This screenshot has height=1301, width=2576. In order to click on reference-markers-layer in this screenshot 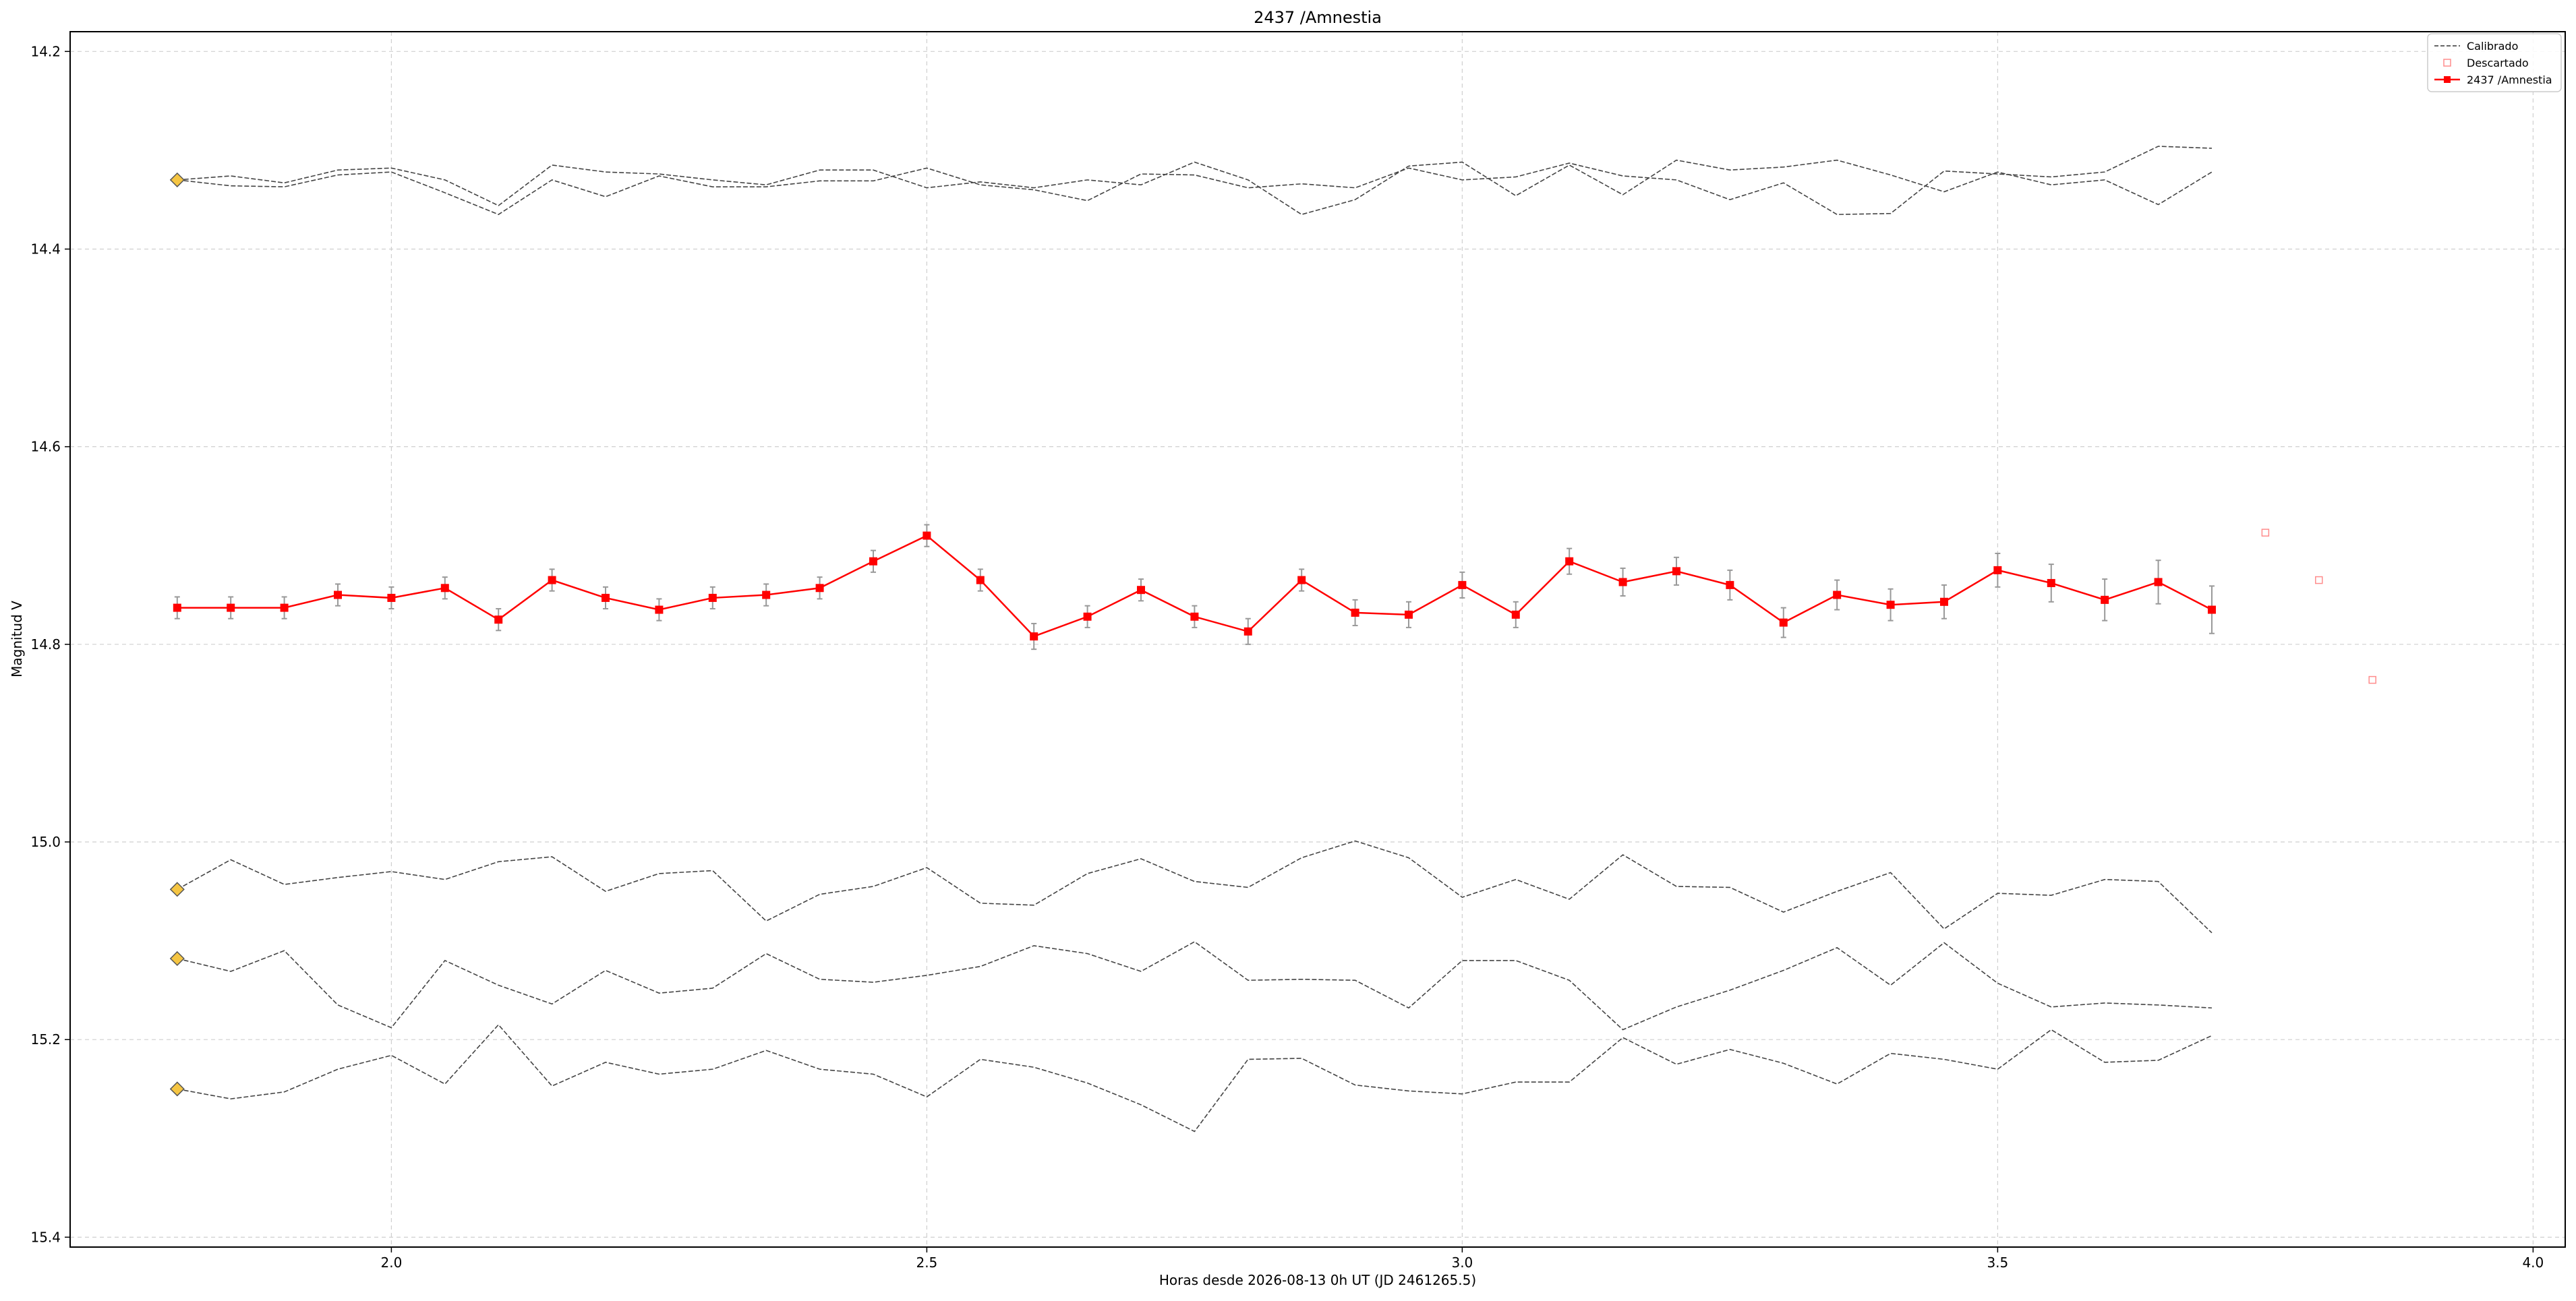, I will do `click(177, 634)`.